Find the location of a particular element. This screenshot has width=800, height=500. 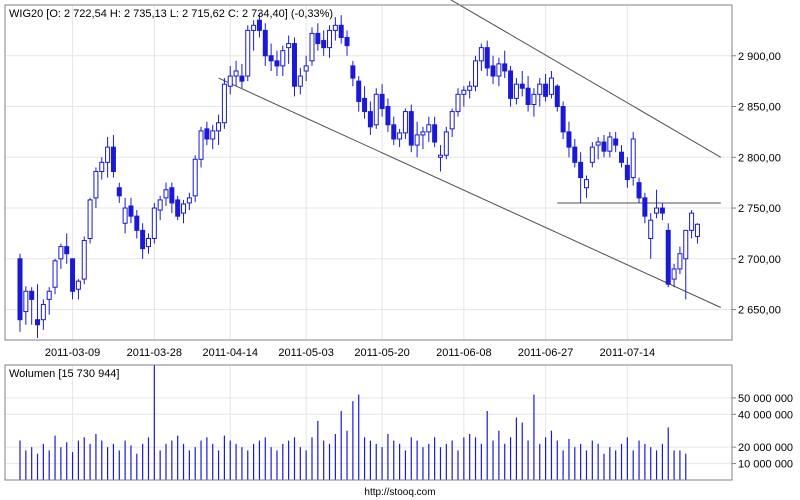

volume-y-tick-label: 10 000 000 is located at coordinates (765, 465).